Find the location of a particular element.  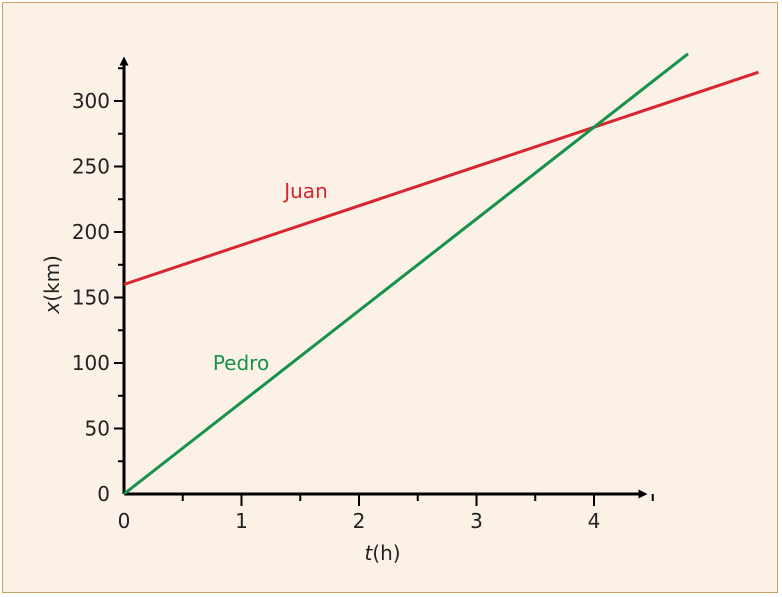

x-axis-title: t(h) is located at coordinates (382, 553).